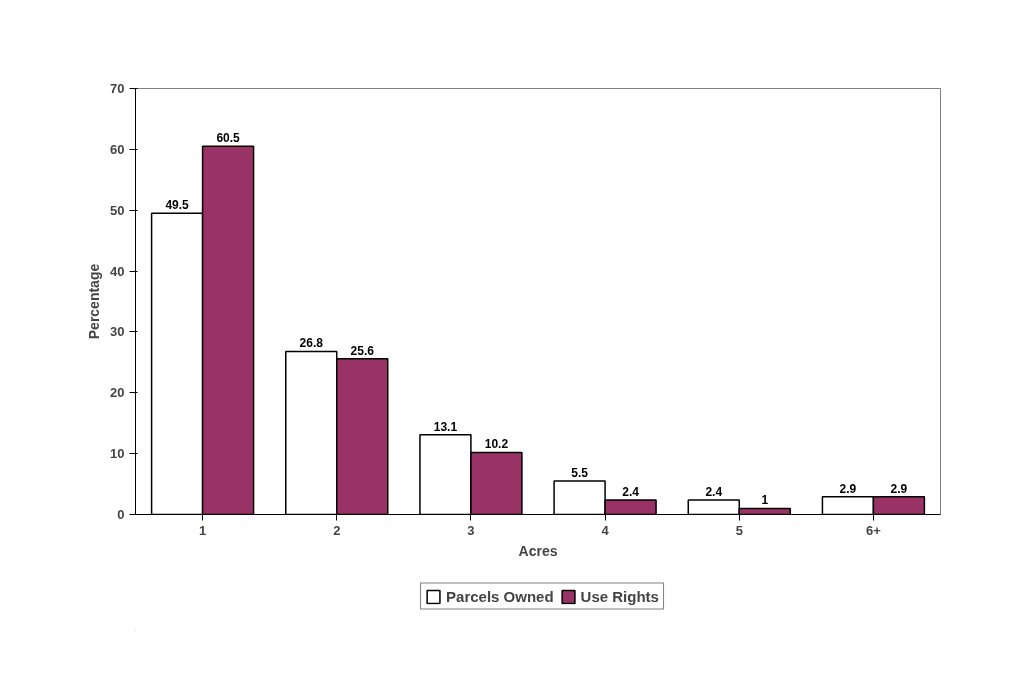 This screenshot has height=677, width=1024. Describe the element at coordinates (117, 454) in the screenshot. I see `y-tick-label: 10` at that location.